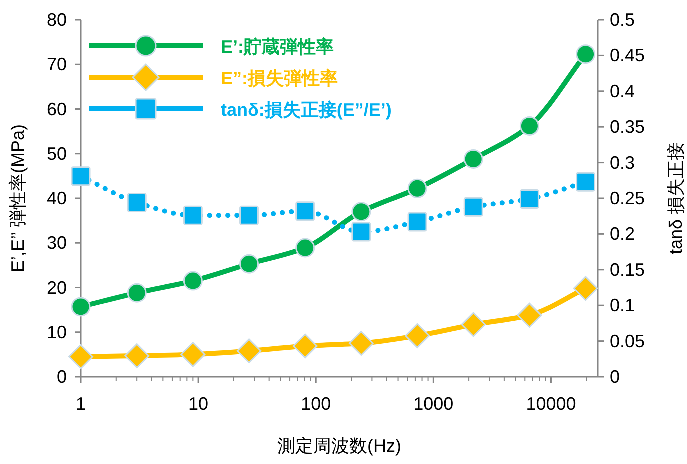 The image size is (687, 464). I want to click on y2-tick-label: 0.45, so click(628, 56).